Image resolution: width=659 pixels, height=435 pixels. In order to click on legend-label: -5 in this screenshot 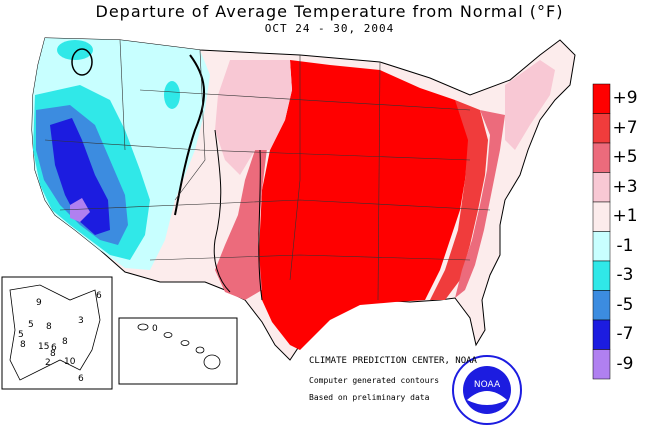, I will do `click(625, 304)`.